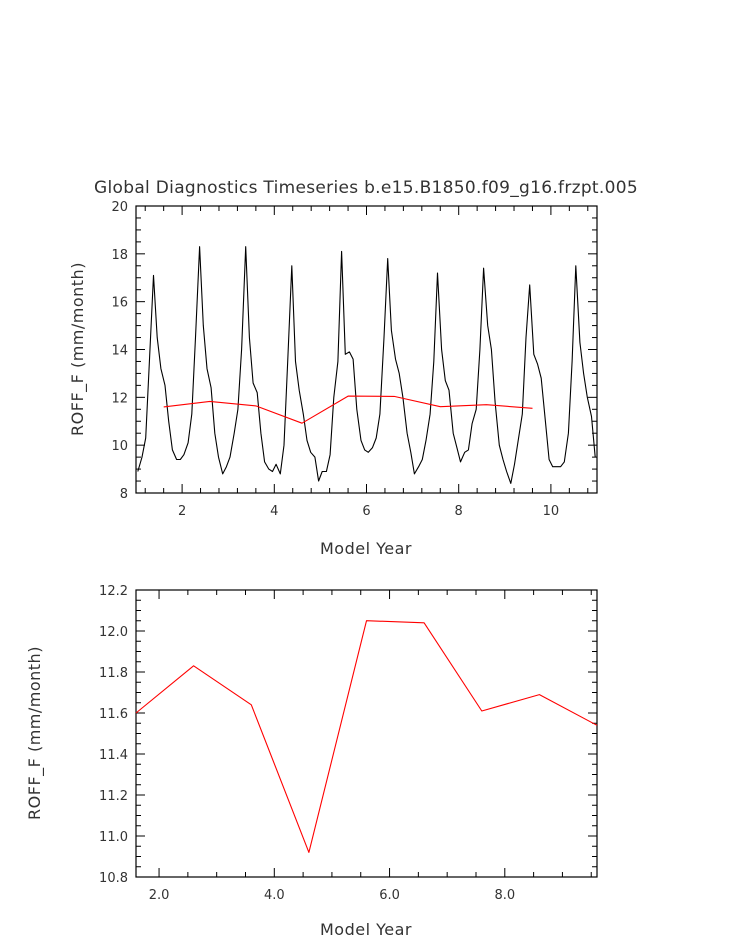 The image size is (733, 945). I want to click on chart2-y-tick-label: 11.2, so click(113, 796).